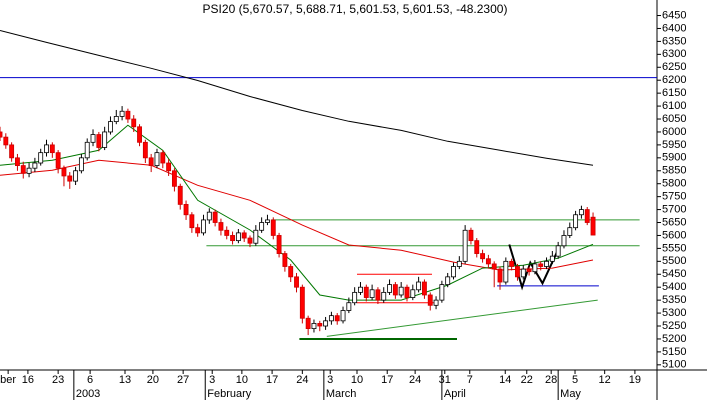 The image size is (707, 400). I want to click on x-tick-label: 19, so click(635, 380).